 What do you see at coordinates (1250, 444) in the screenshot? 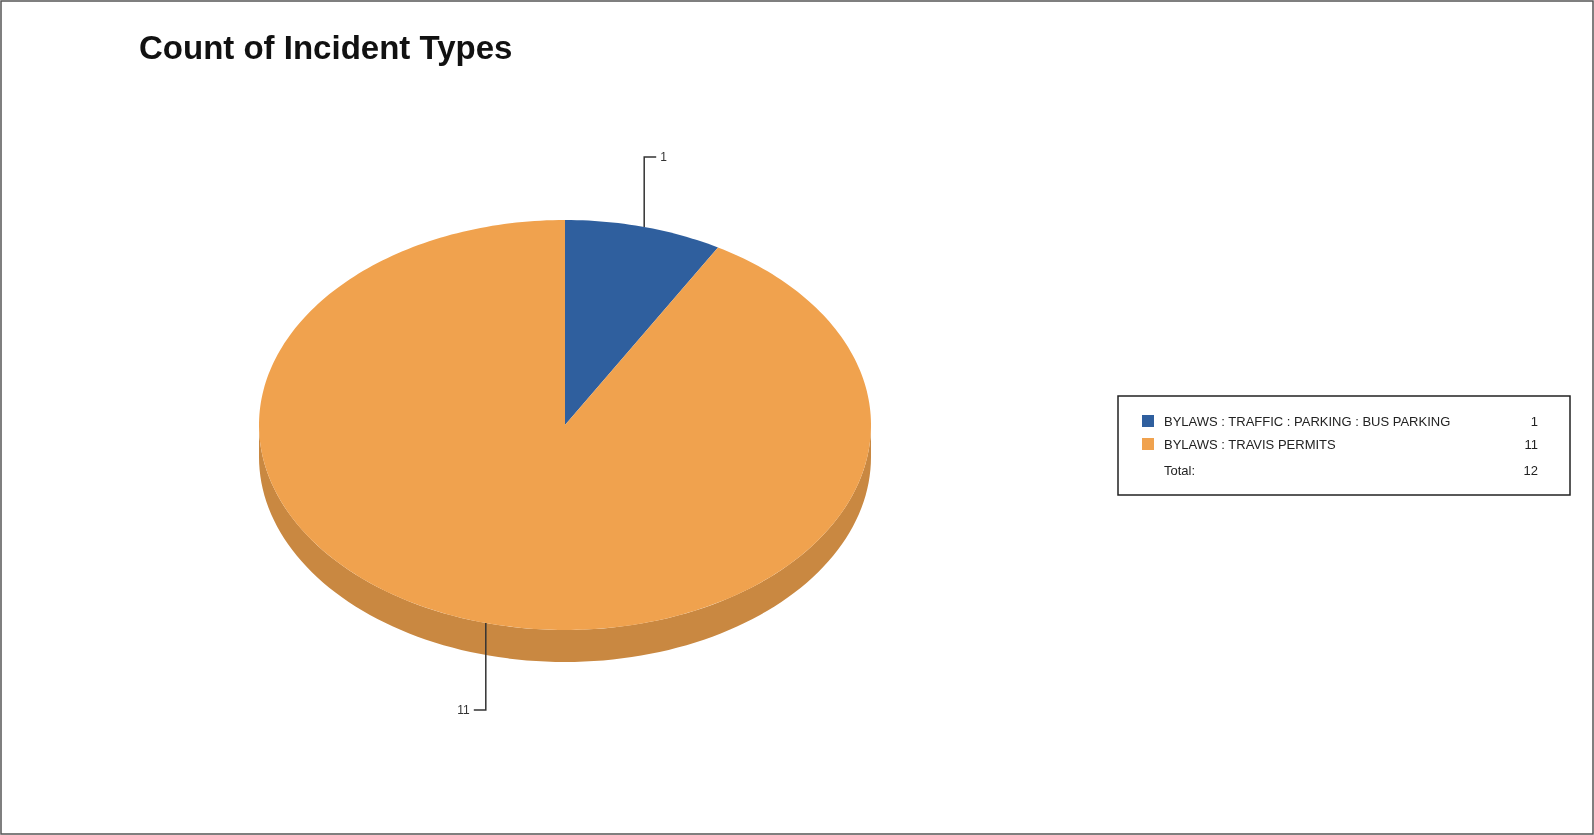
I see `legend-label: BYLAWS : TRAVIS PERMITS` at bounding box center [1250, 444].